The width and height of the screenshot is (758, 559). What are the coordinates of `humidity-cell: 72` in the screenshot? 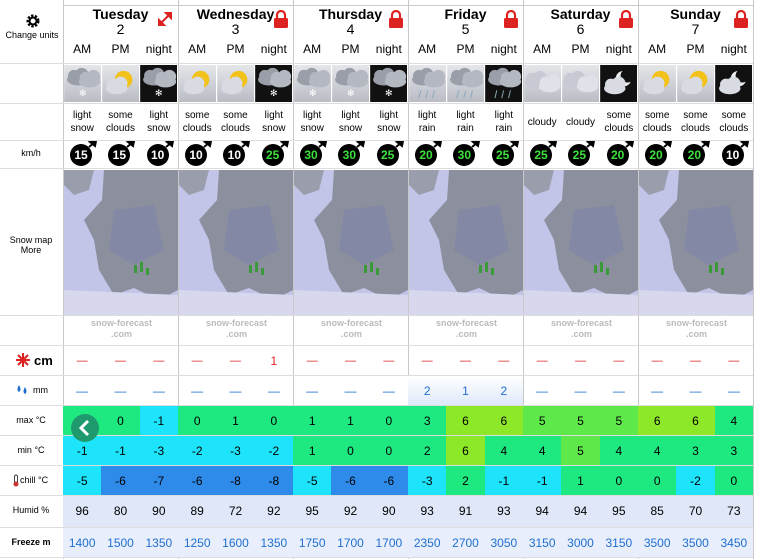 It's located at (235, 510).